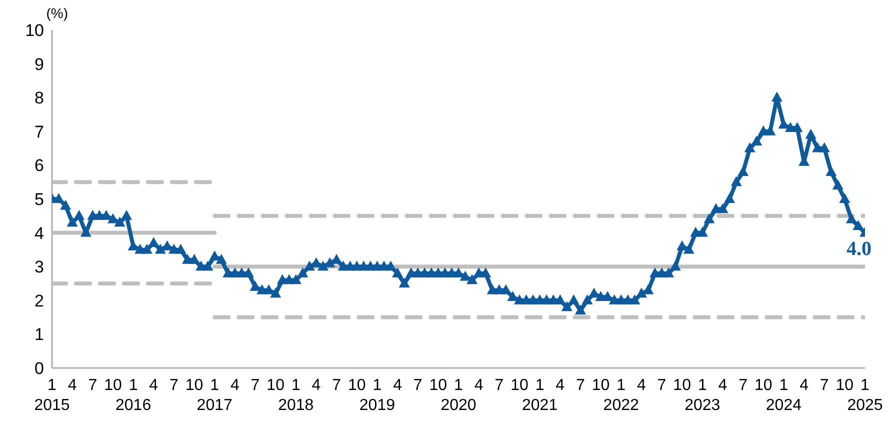 The height and width of the screenshot is (425, 891). I want to click on y-tick-label: 7, so click(39, 132).